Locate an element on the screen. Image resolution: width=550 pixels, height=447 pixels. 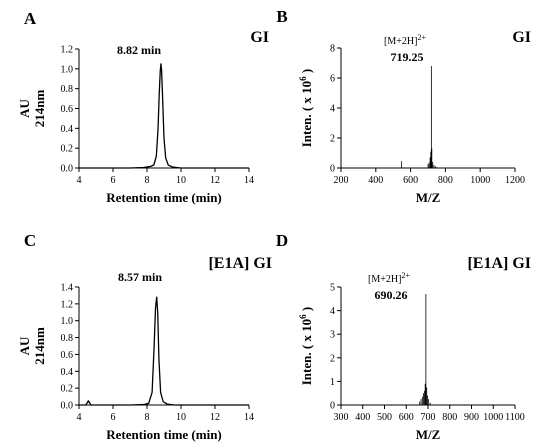
y-tick-label: 6 is located at coordinates (332, 79).